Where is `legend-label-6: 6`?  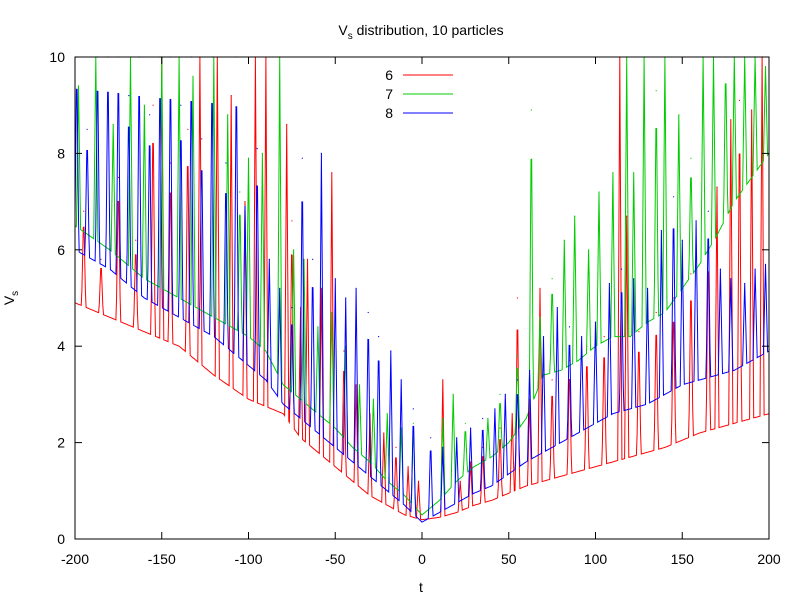 legend-label-6: 6 is located at coordinates (389, 75).